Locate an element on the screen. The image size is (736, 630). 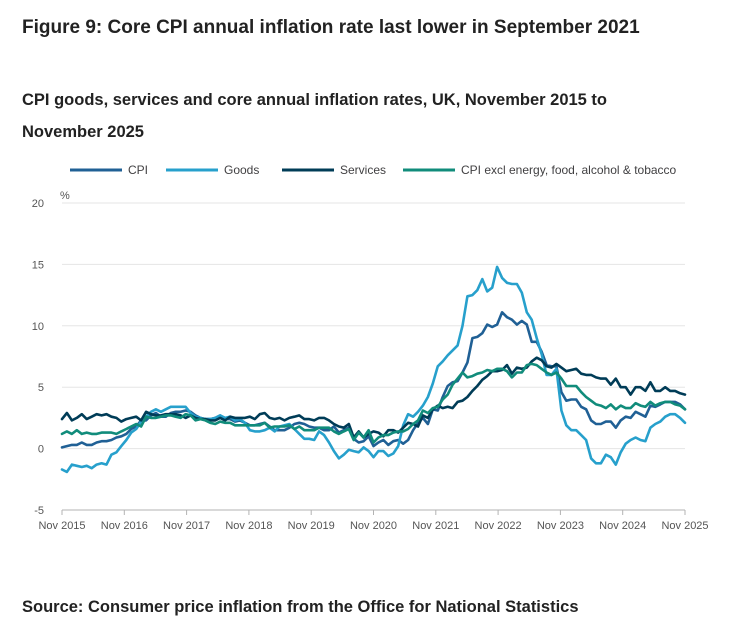
y-axis-unit-label: % is located at coordinates (65, 196).